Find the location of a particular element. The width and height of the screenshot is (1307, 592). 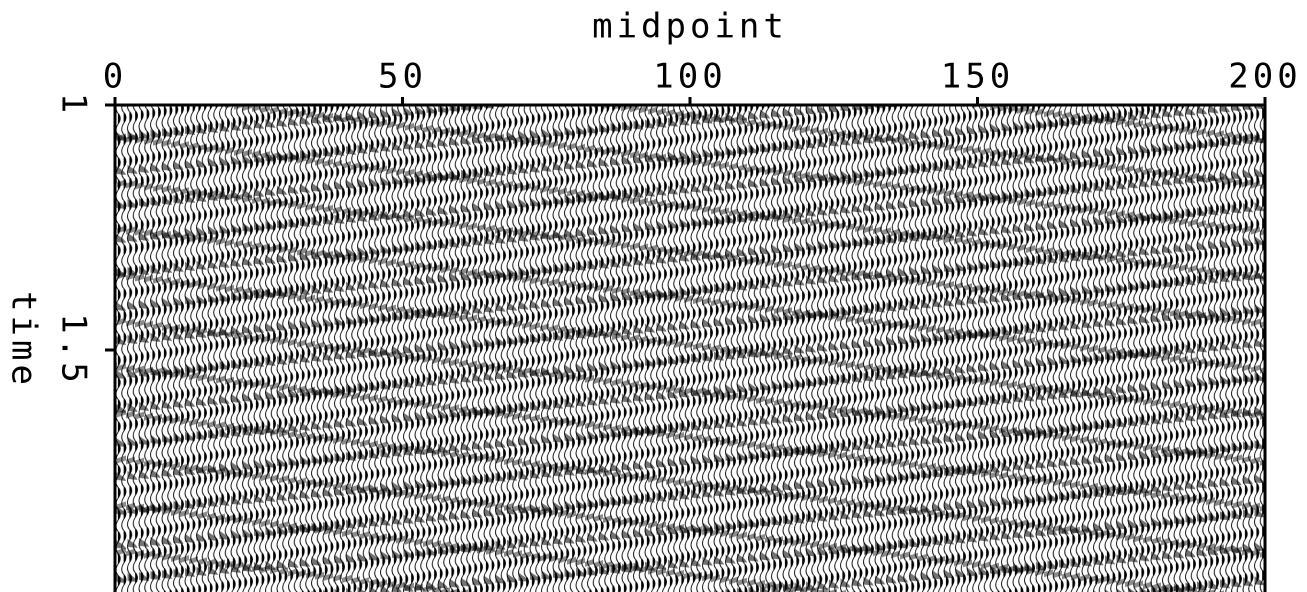

x-tick-label: 200 is located at coordinates (1264, 77).